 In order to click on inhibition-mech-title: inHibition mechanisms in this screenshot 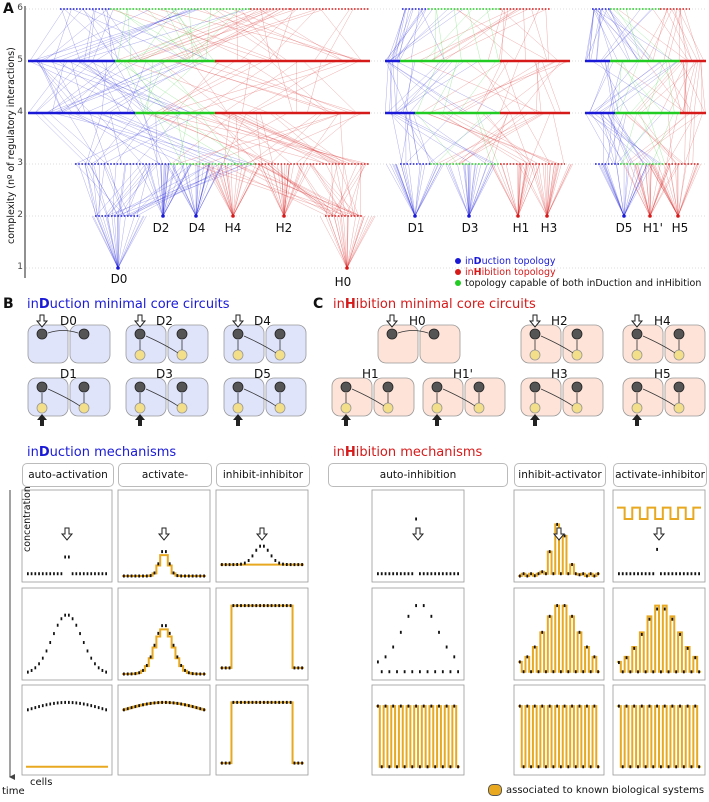, I will do `click(408, 452)`.